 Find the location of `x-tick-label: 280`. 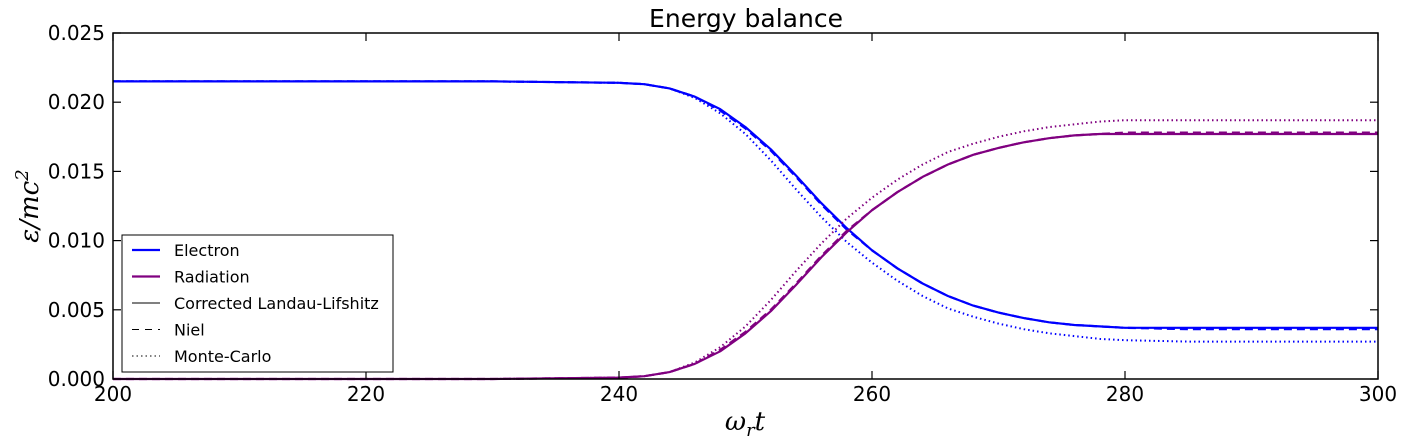

x-tick-label: 280 is located at coordinates (1125, 394).